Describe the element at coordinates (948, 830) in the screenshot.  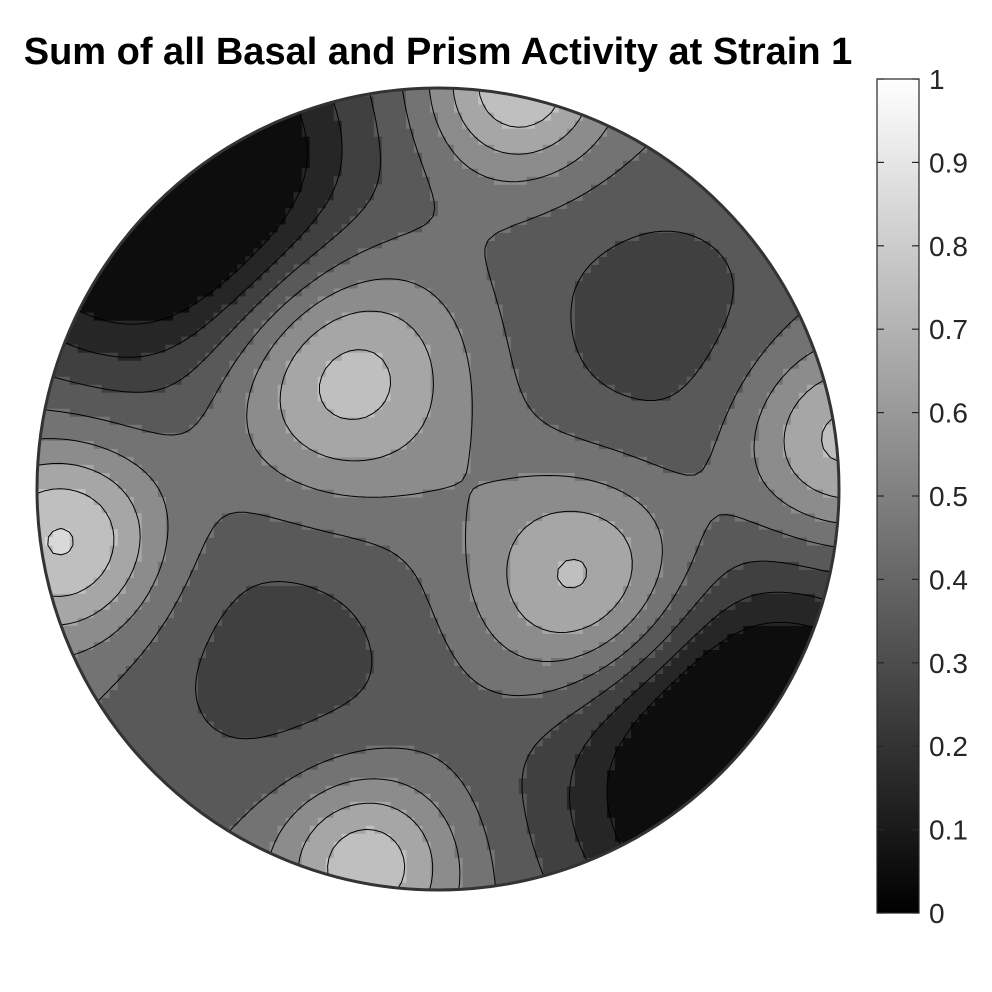
I see `colorbar-tick-label: 0.1` at that location.